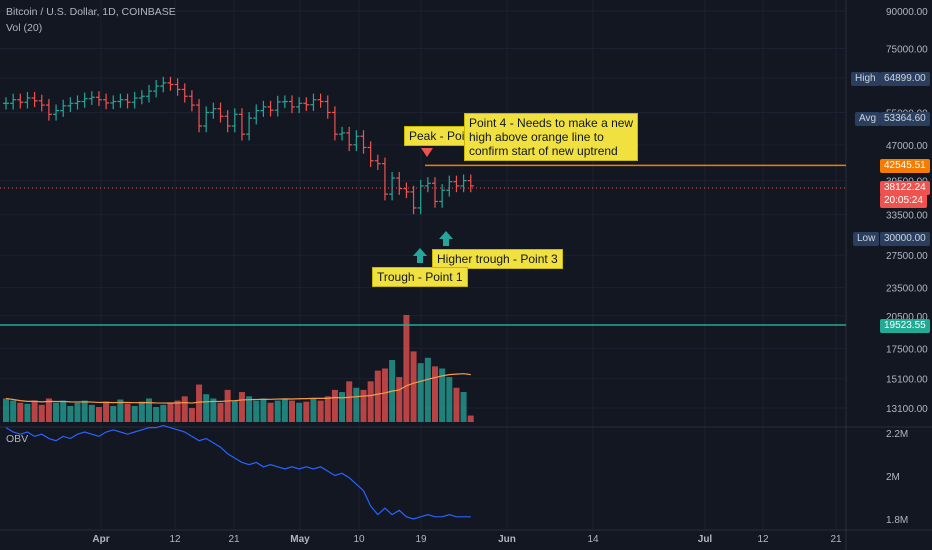  Describe the element at coordinates (905, 188) in the screenshot. I see `last-price-tag: 38122.24` at that location.